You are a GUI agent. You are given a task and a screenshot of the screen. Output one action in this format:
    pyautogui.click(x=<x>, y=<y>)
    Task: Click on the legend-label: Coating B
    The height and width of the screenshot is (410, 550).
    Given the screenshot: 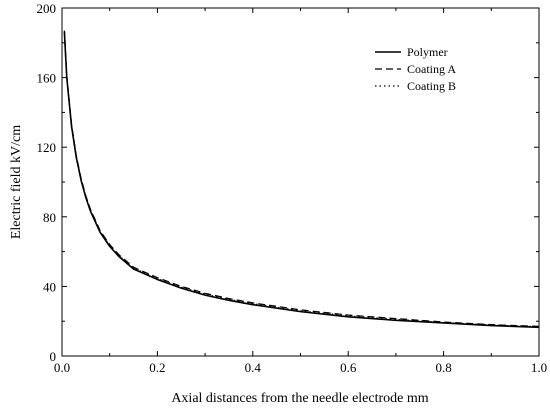 What is the action you would take?
    pyautogui.click(x=431, y=86)
    